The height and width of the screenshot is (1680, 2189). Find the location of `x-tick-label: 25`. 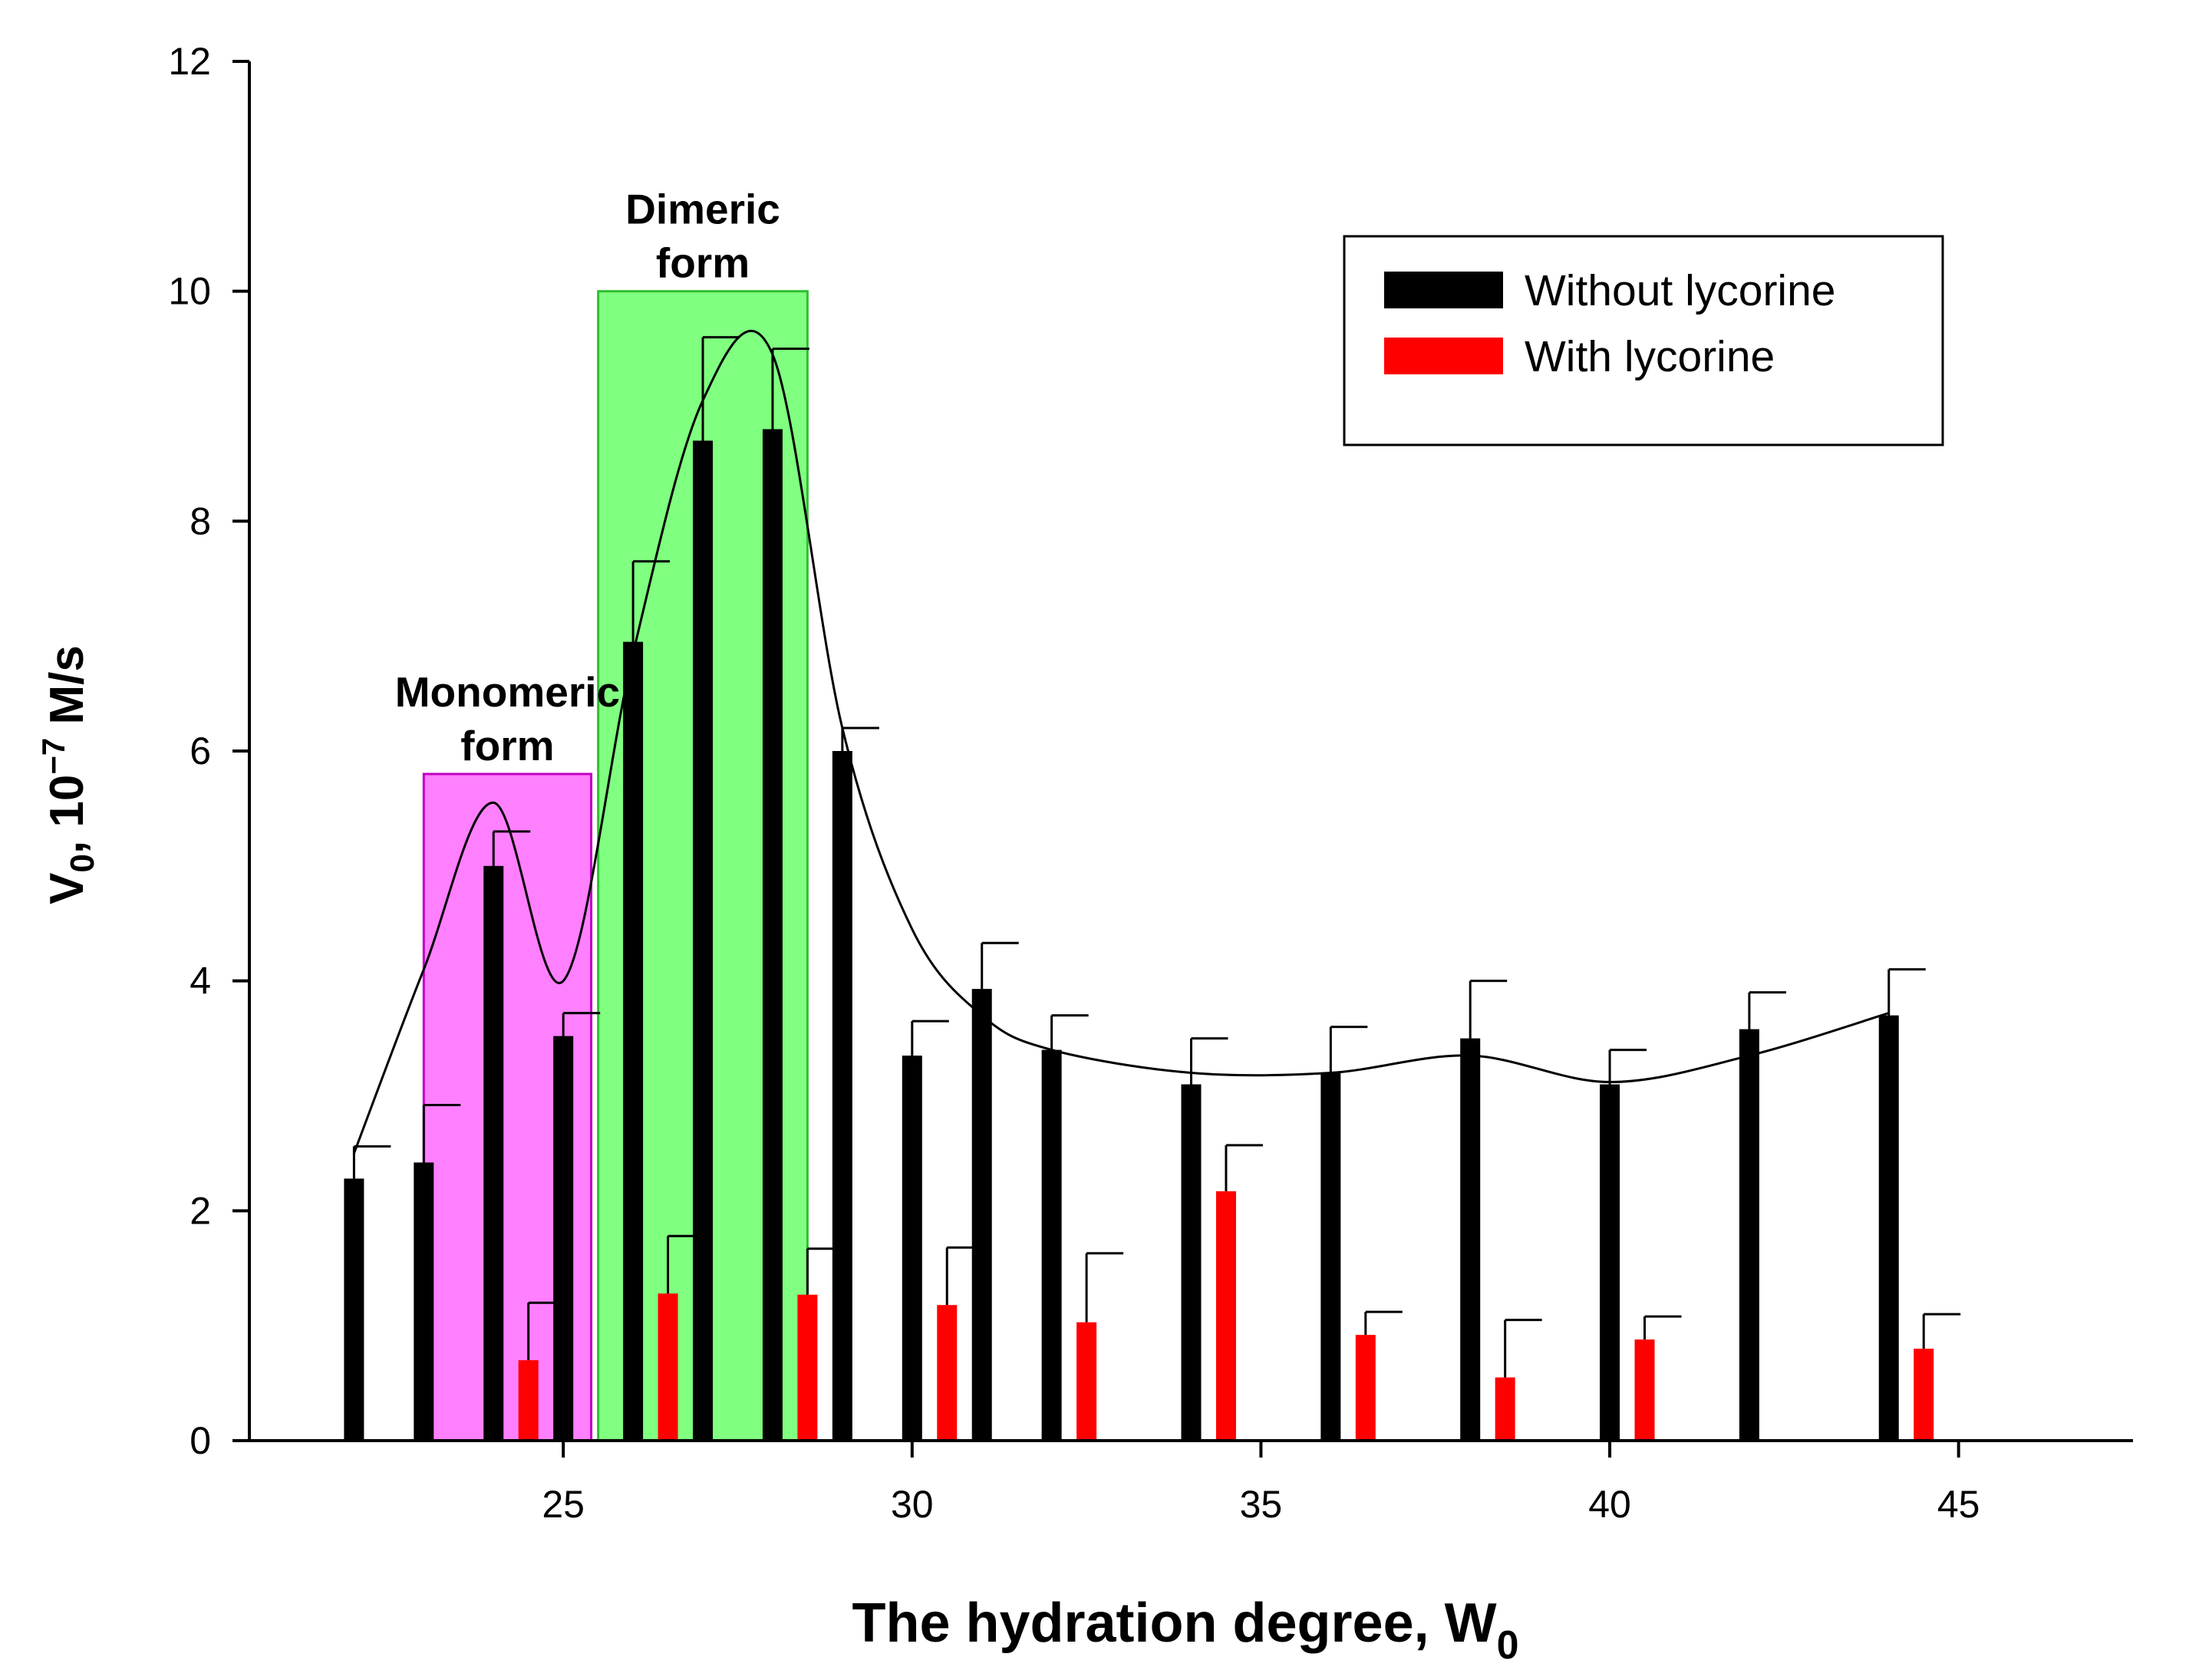

x-tick-label: 25 is located at coordinates (563, 1504).